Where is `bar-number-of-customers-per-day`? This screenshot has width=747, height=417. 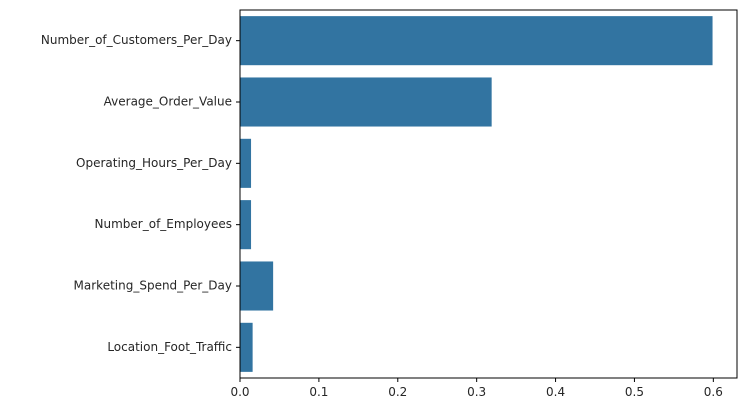
bar-number-of-customers-per-day is located at coordinates (476, 41).